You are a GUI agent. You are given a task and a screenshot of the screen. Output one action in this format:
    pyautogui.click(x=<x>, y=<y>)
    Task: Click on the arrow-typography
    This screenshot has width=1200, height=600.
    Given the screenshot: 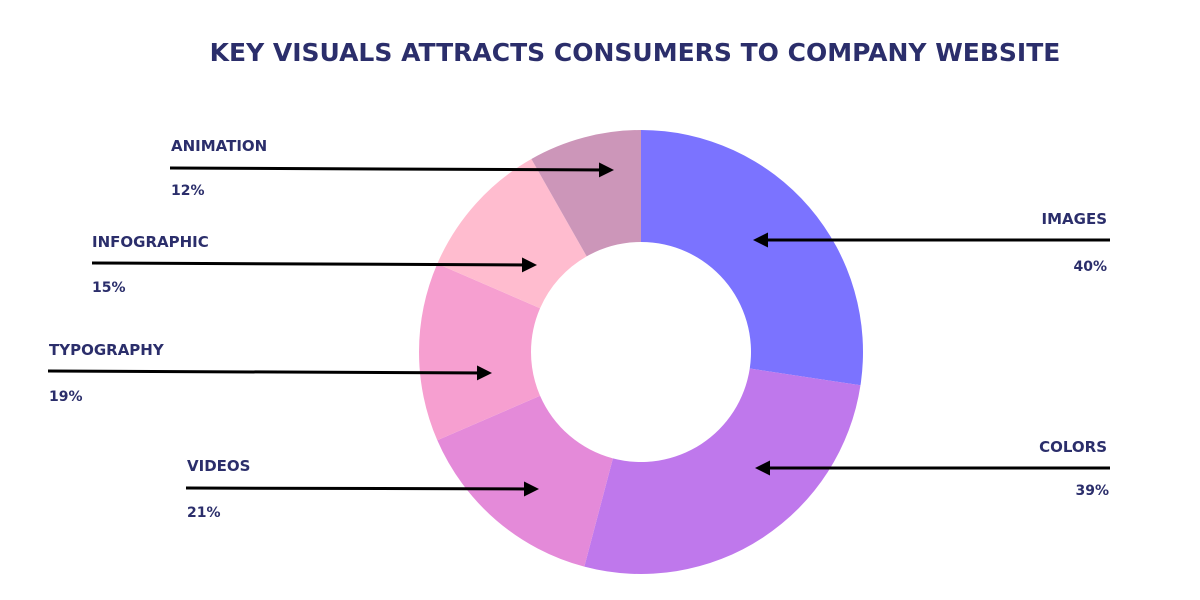 What is the action you would take?
    pyautogui.click(x=269, y=373)
    